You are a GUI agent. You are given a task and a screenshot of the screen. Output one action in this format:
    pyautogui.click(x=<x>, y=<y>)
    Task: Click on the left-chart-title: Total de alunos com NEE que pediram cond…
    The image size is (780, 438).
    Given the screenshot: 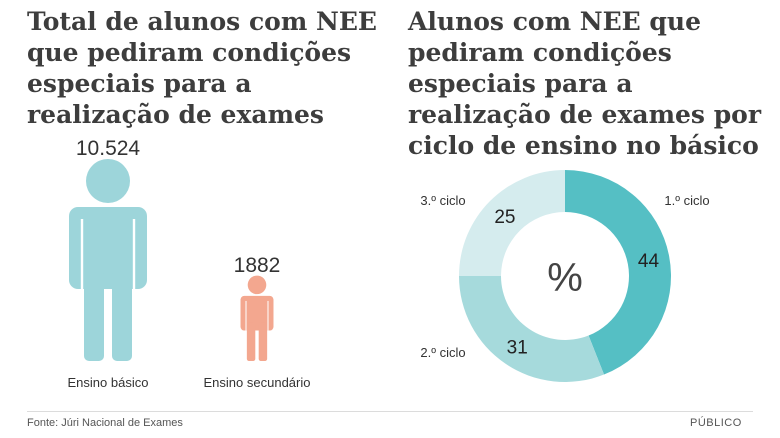 What is the action you would take?
    pyautogui.click(x=202, y=68)
    